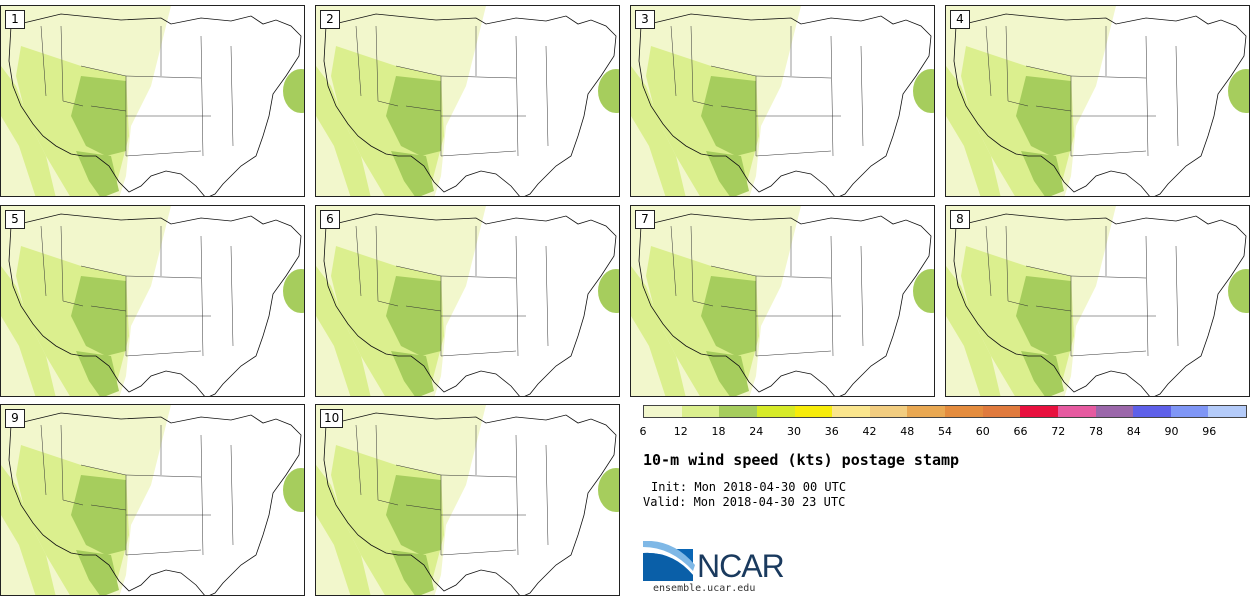 The width and height of the screenshot is (1260, 597). I want to click on panel-number: 5, so click(15, 219).